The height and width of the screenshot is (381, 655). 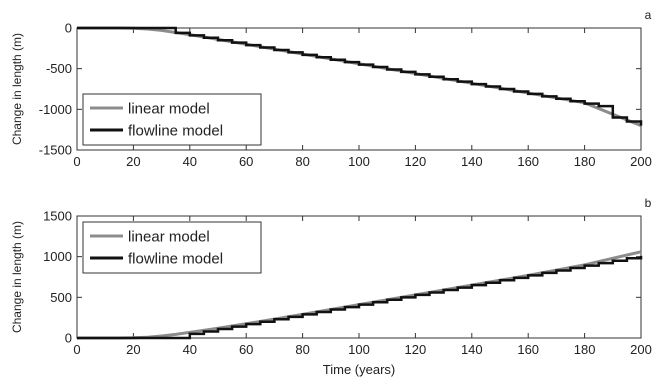 What do you see at coordinates (648, 203) in the screenshot?
I see `panel-label: b` at bounding box center [648, 203].